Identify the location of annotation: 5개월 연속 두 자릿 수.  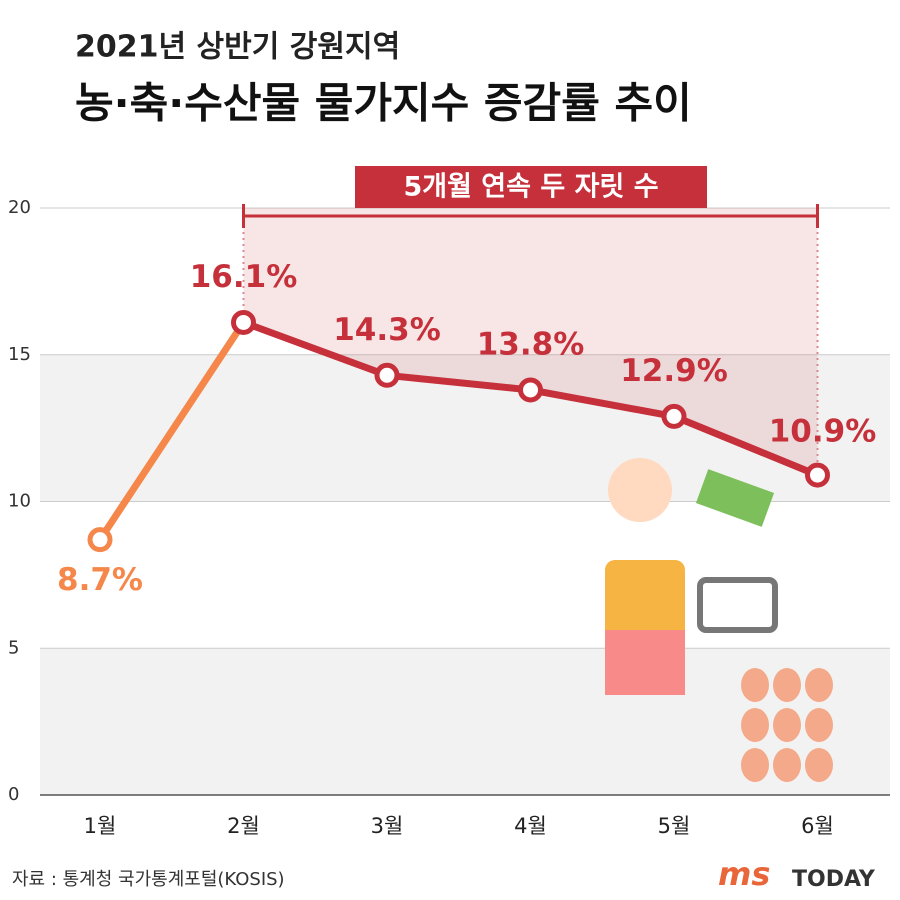
(530, 187).